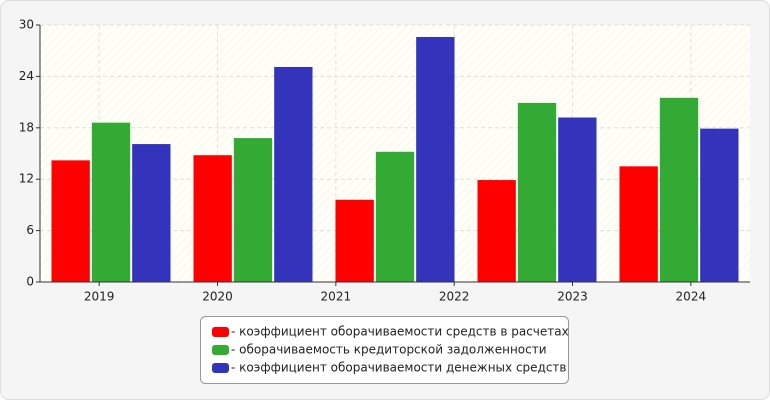 The height and width of the screenshot is (400, 770). What do you see at coordinates (572, 297) in the screenshot?
I see `x-tick-label: 2023` at bounding box center [572, 297].